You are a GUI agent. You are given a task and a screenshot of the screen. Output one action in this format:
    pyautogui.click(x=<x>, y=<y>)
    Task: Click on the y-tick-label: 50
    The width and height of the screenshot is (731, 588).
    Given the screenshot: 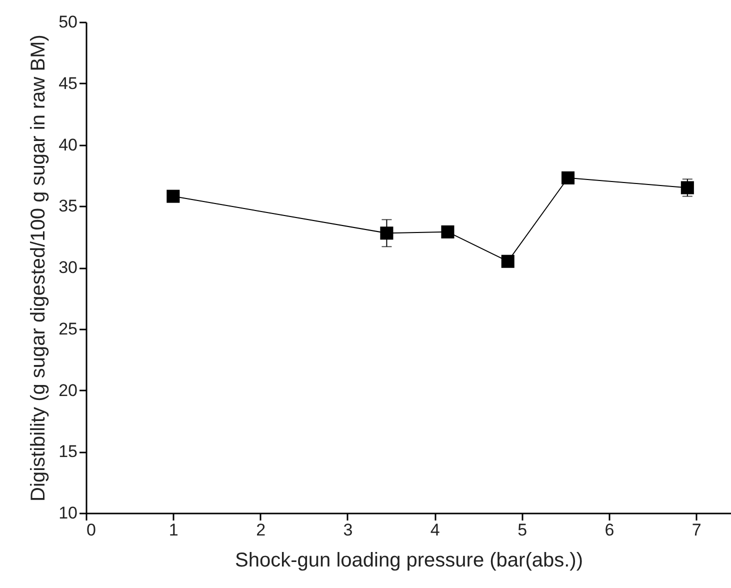 What is the action you would take?
    pyautogui.click(x=68, y=22)
    